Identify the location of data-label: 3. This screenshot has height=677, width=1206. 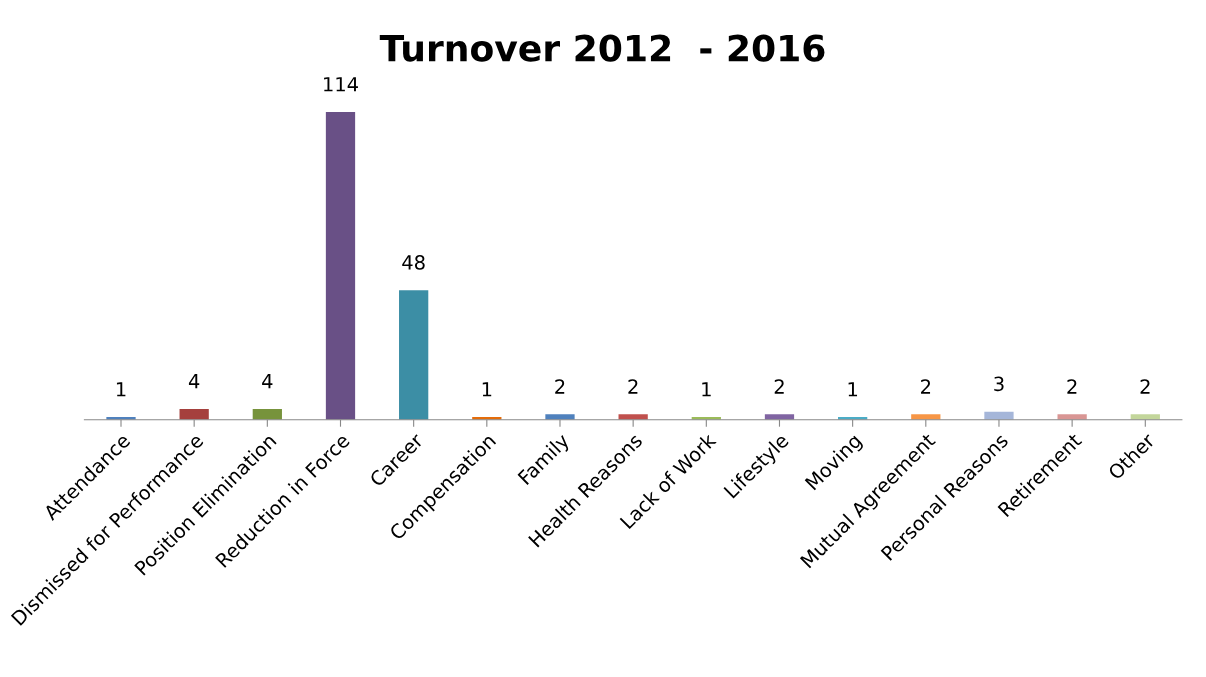
(999, 384).